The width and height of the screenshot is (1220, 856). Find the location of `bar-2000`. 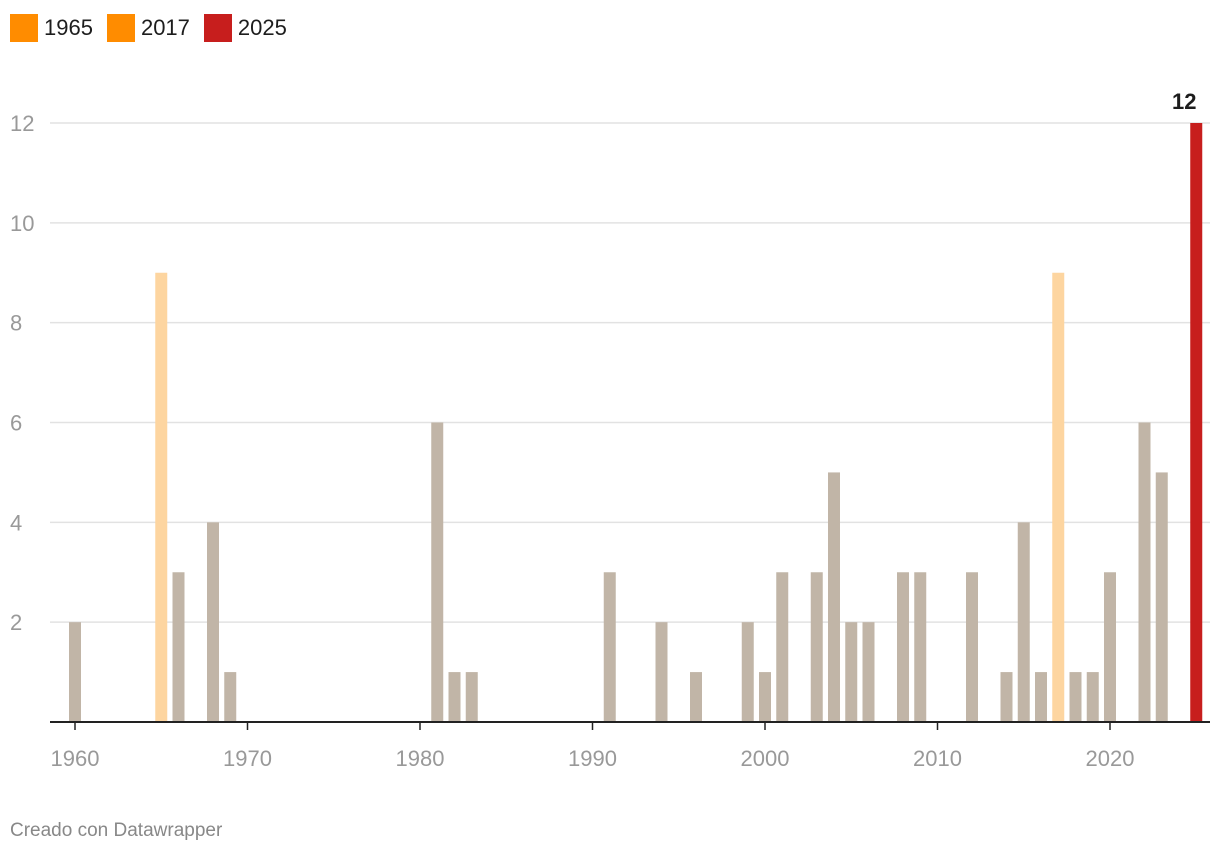

bar-2000 is located at coordinates (765, 697).